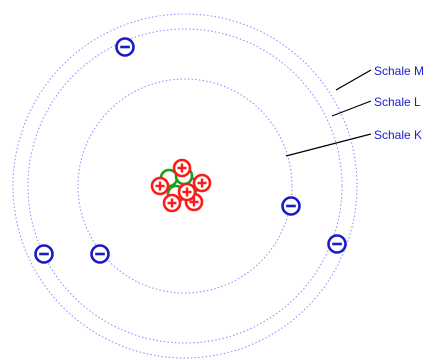 The height and width of the screenshot is (360, 442). What do you see at coordinates (397, 102) in the screenshot?
I see `label-shell-l: Schale L` at bounding box center [397, 102].